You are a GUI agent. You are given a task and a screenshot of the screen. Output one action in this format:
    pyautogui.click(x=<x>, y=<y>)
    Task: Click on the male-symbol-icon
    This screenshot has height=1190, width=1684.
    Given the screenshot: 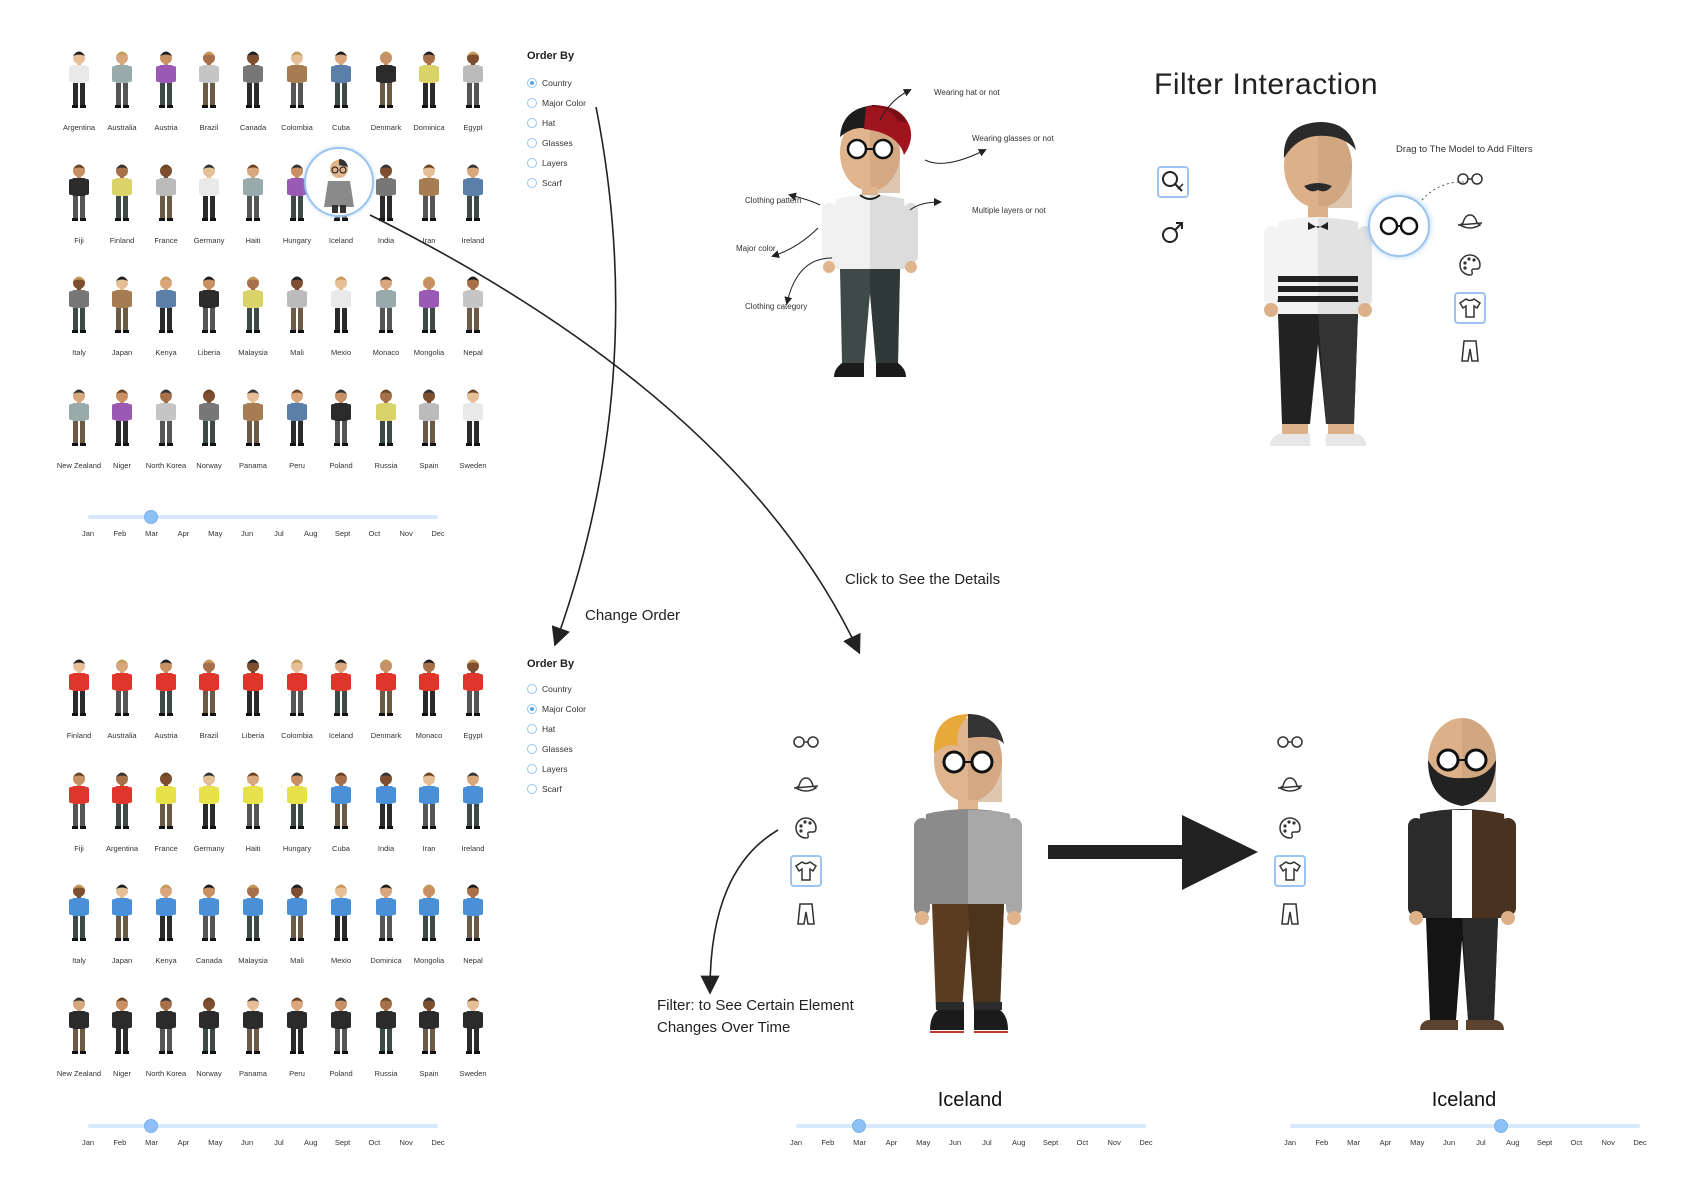 What is the action you would take?
    pyautogui.click(x=1173, y=232)
    